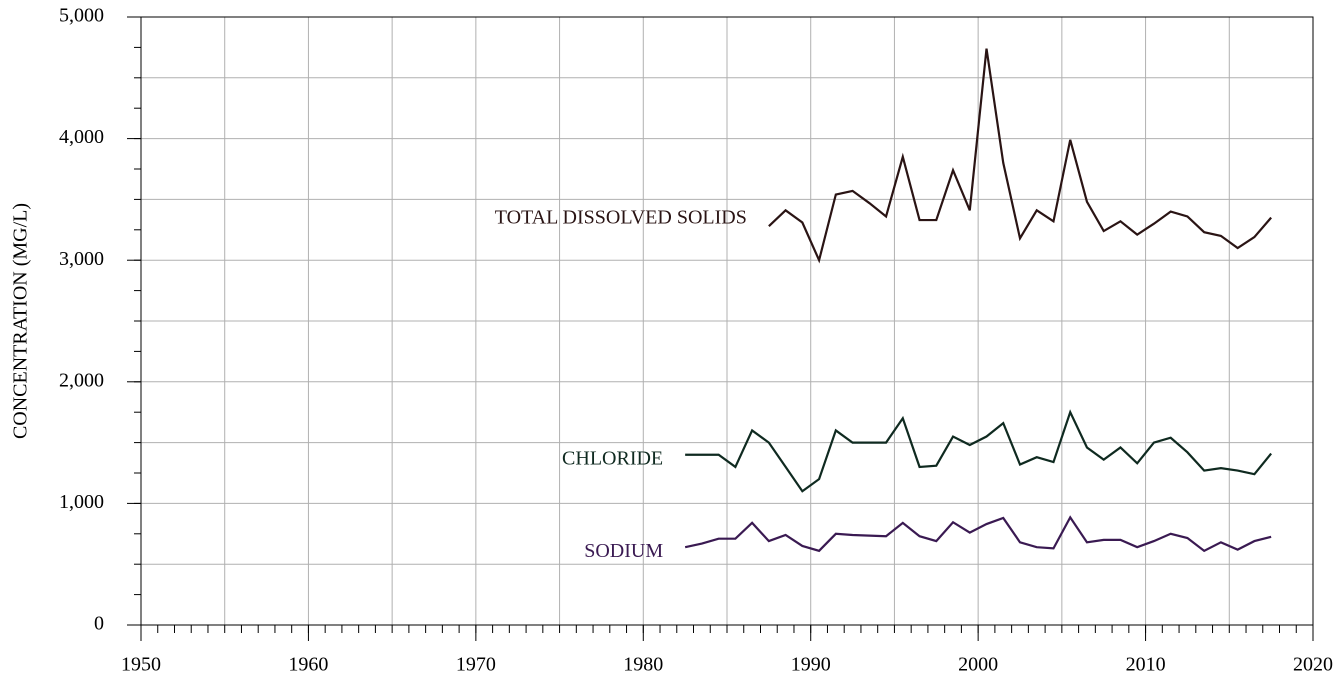 Image resolution: width=1342 pixels, height=690 pixels. I want to click on x-tick-label: 2000, so click(978, 665).